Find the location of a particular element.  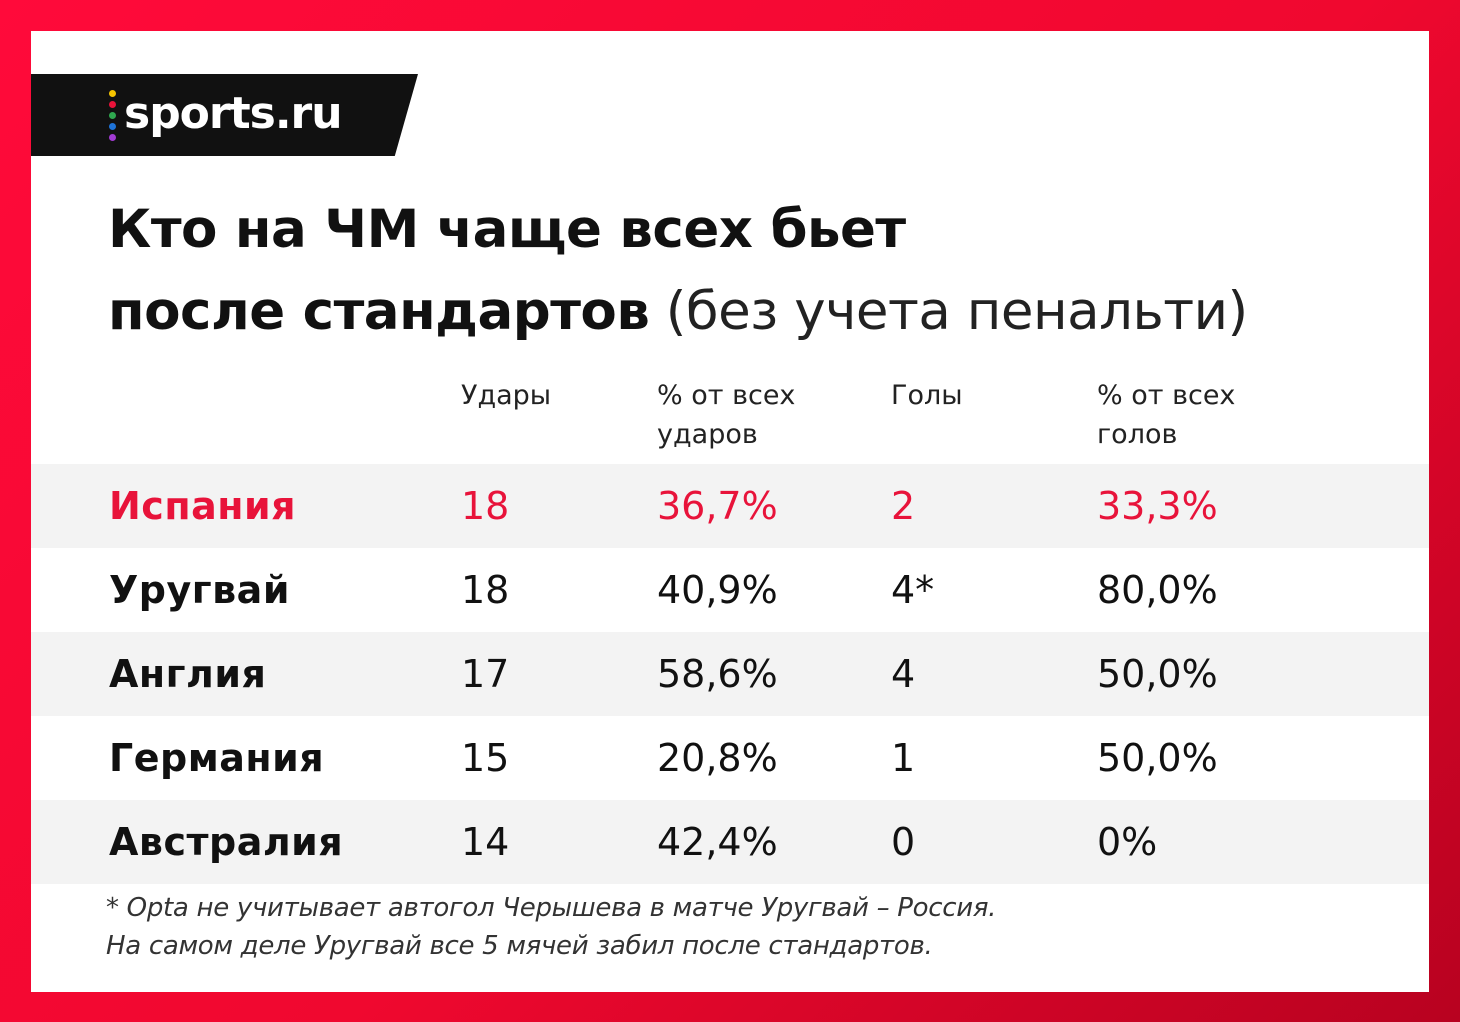

table-row: Австралия 14 42,4% 0 0% is located at coordinates (730, 842).